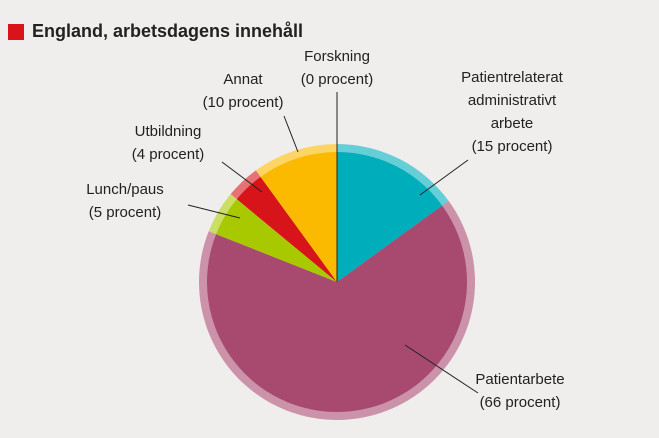 This screenshot has height=438, width=659. What do you see at coordinates (168, 154) in the screenshot?
I see `value-label: (4 procent)` at bounding box center [168, 154].